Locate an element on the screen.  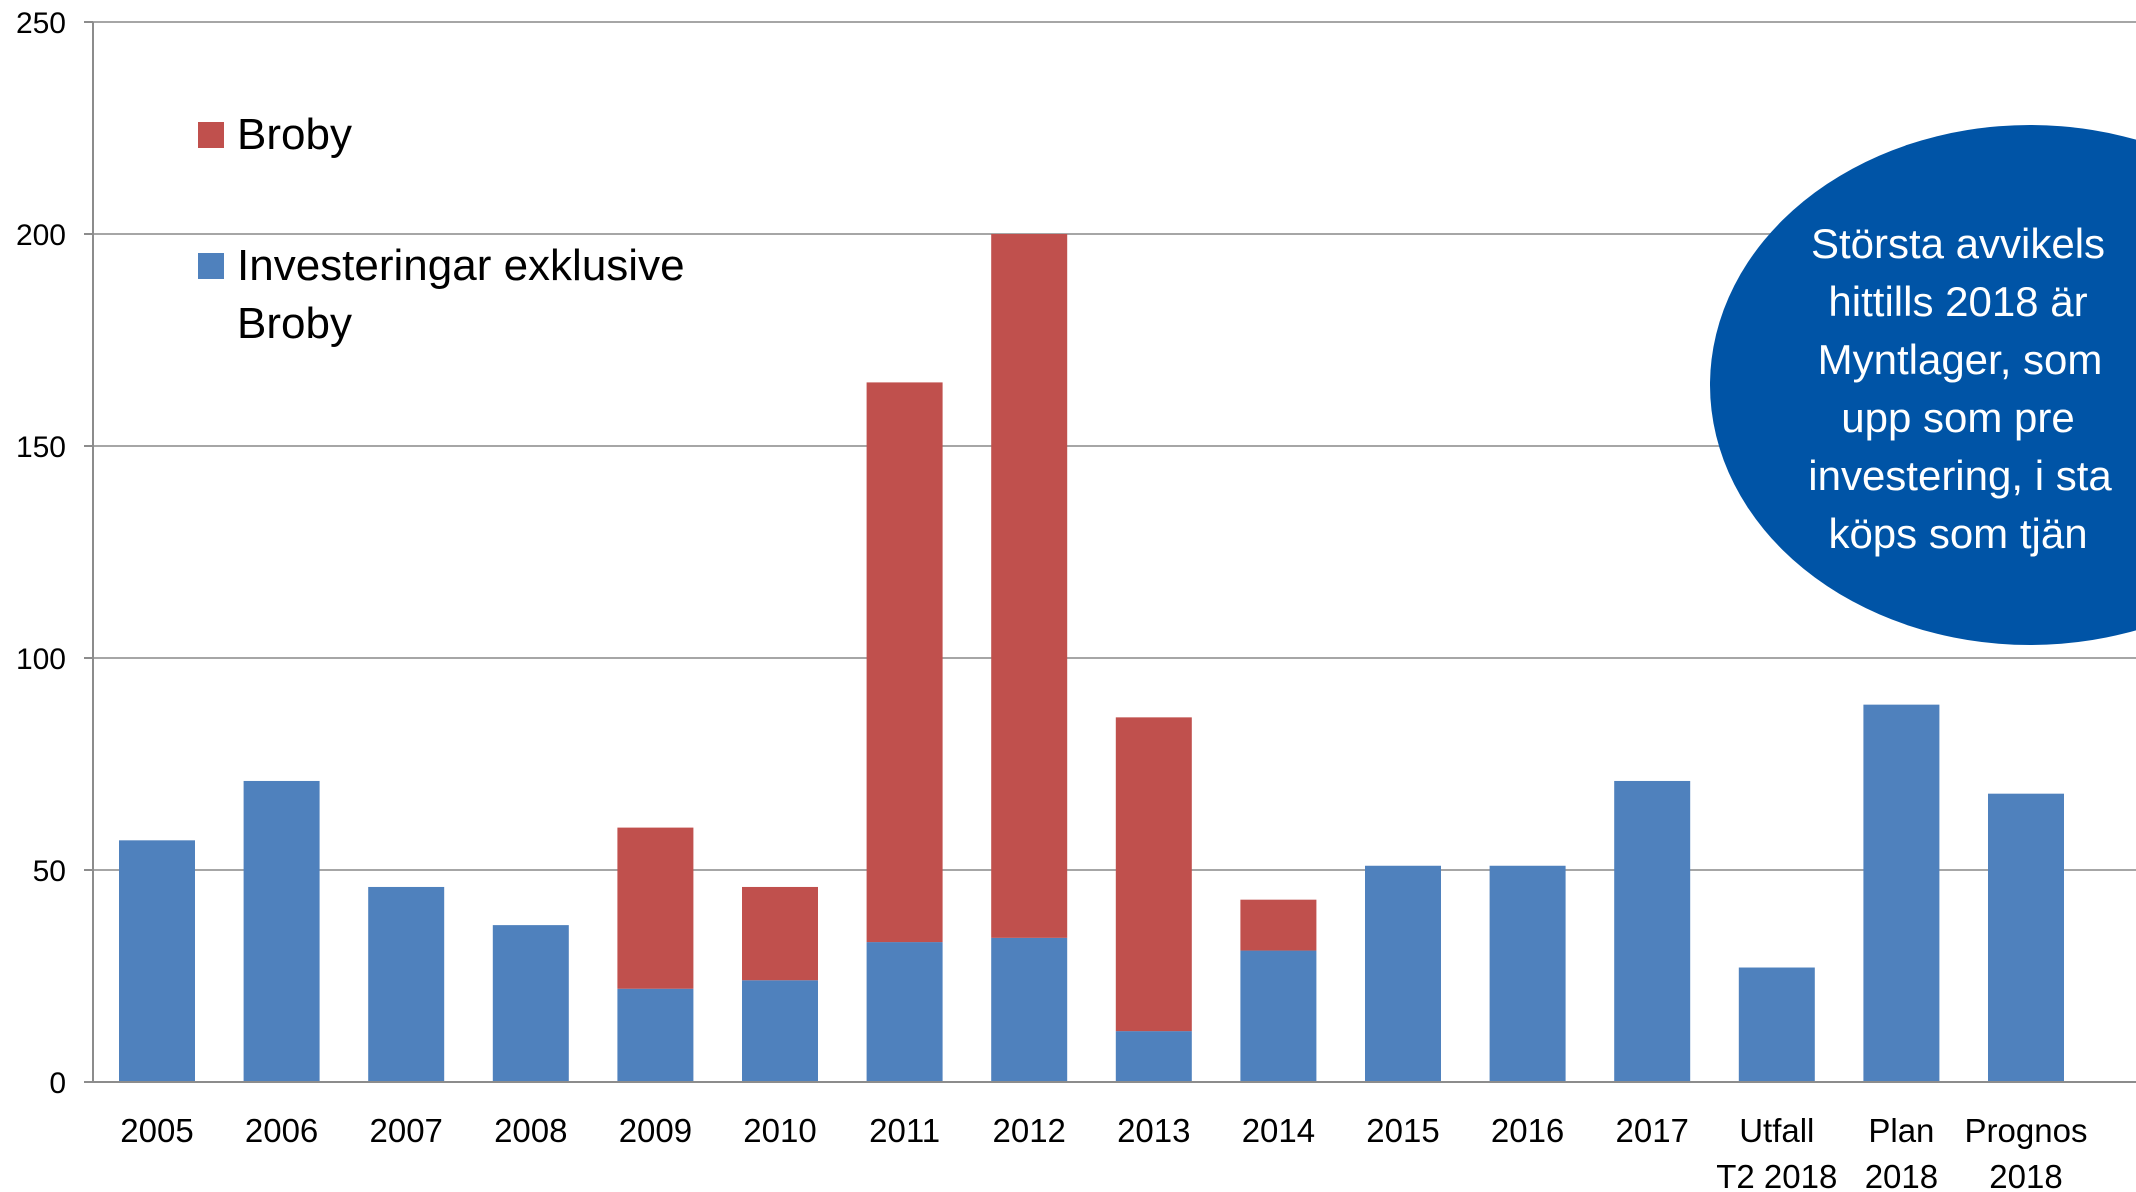
bar-investeringar-2014 is located at coordinates (1278, 1016).